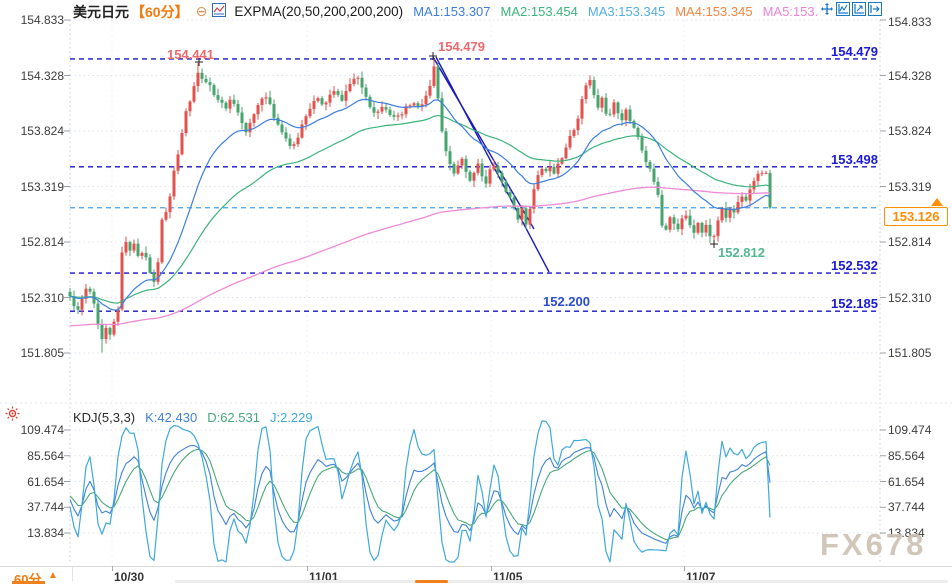  Describe the element at coordinates (104, 417) in the screenshot. I see `kdj-label: KDJ(5,3,3)` at that location.